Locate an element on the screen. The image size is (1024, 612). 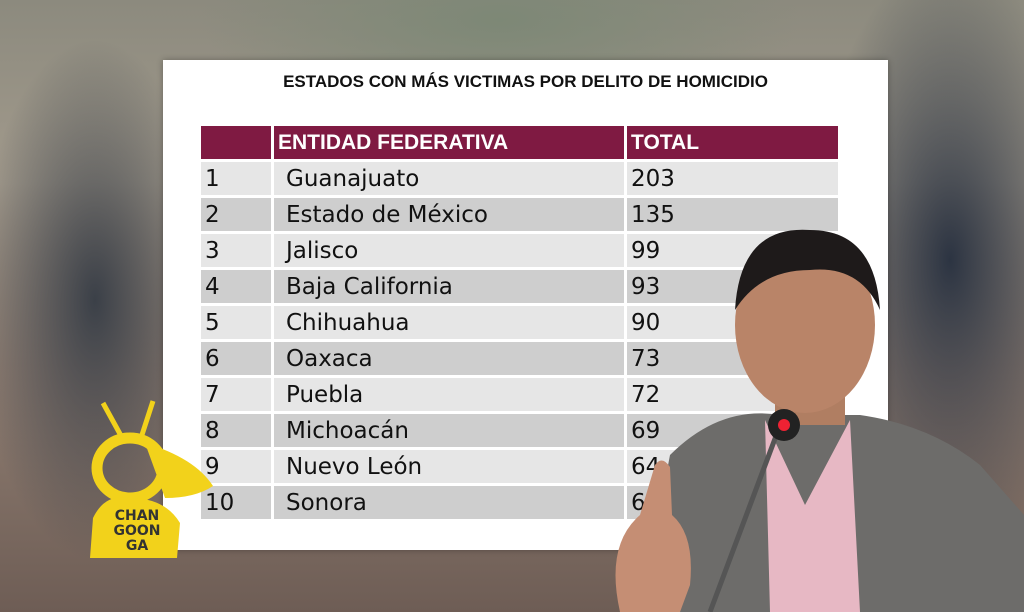
rank-cell: 3 is located at coordinates (236, 250).